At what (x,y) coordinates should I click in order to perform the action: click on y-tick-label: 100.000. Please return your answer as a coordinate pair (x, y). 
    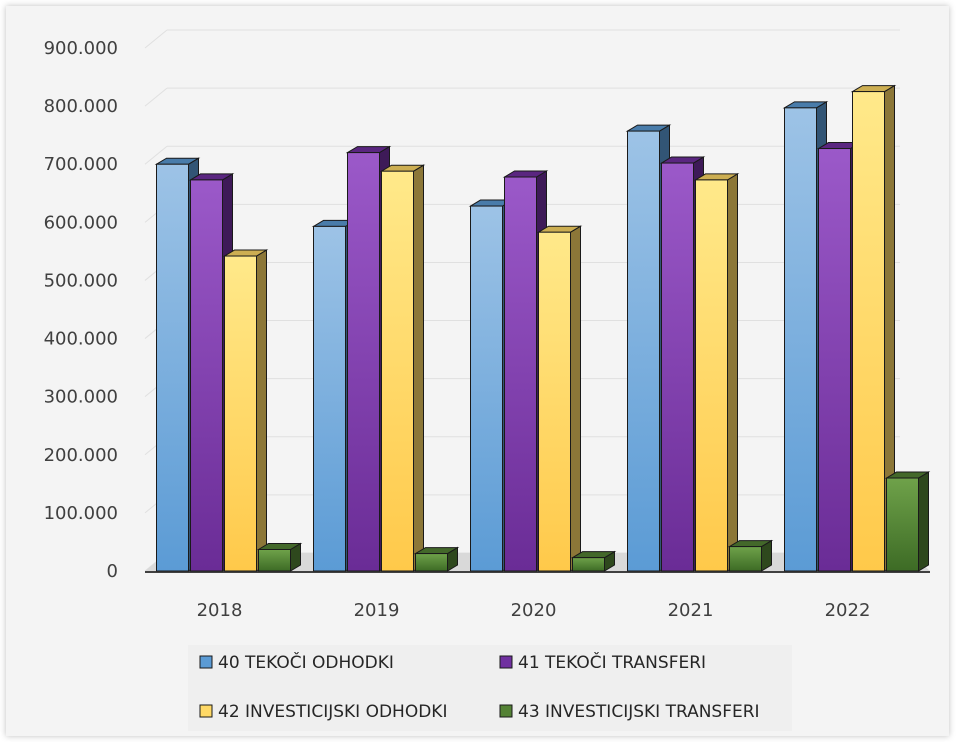
    Looking at the image, I should click on (81, 513).